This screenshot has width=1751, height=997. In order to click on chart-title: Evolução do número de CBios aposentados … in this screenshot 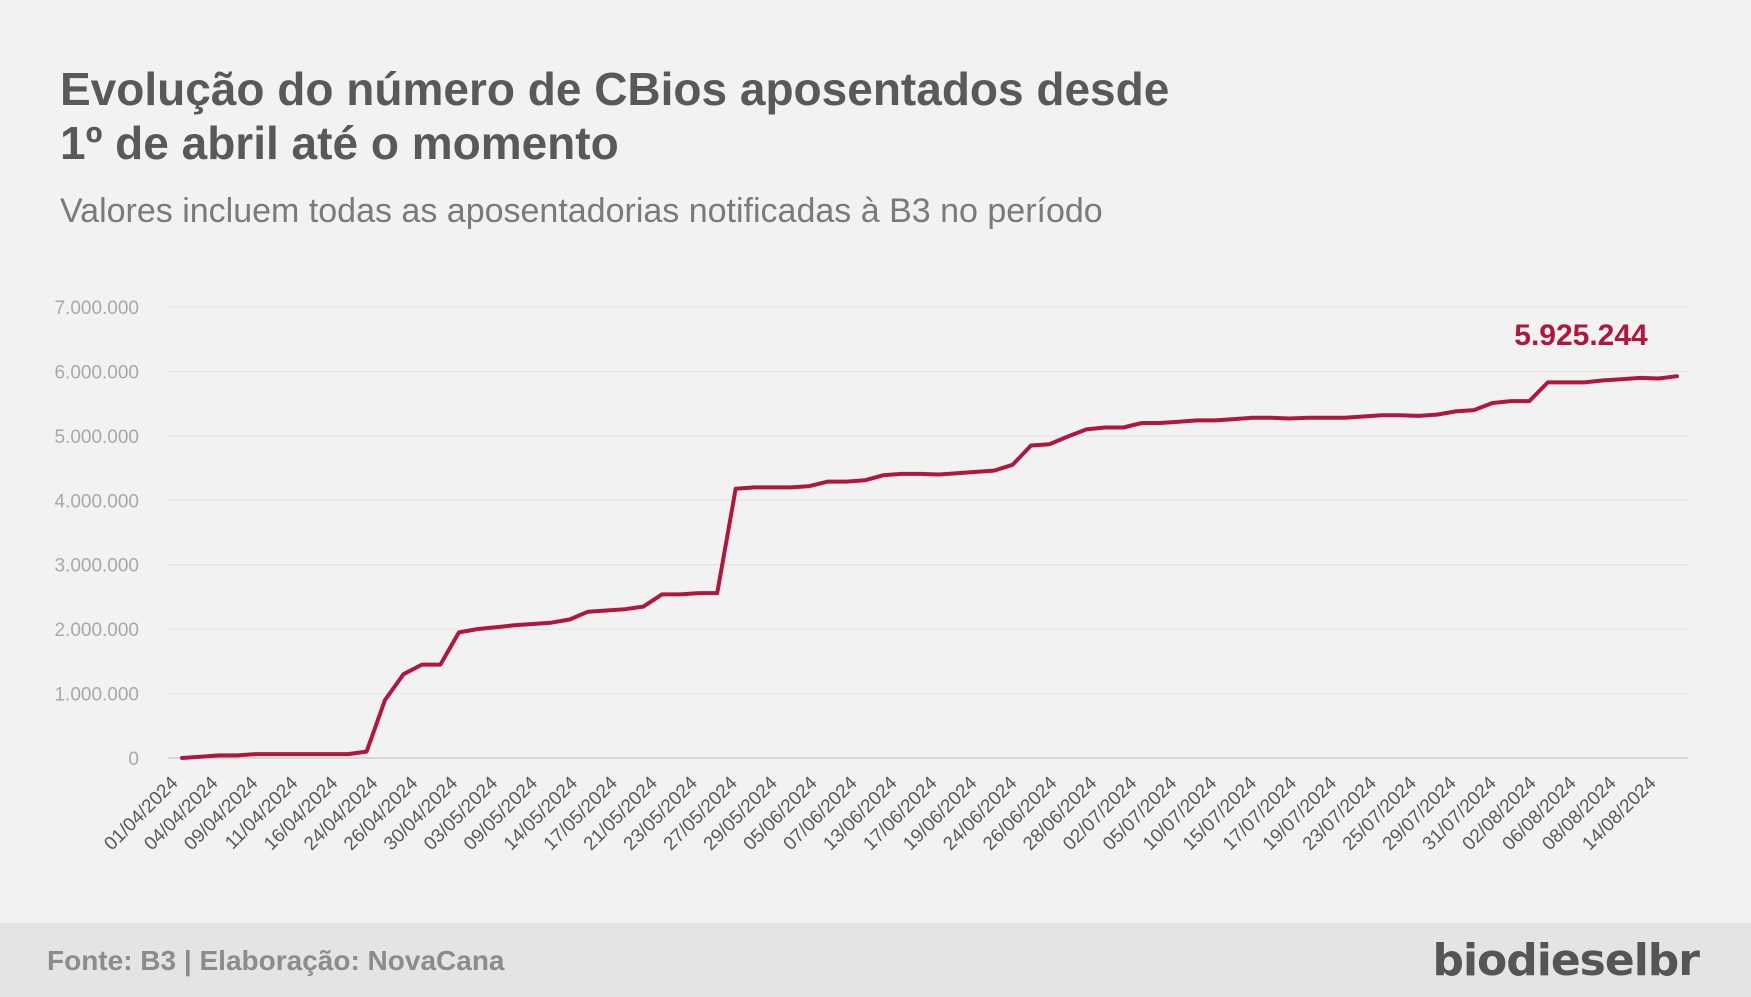, I will do `click(710, 116)`.